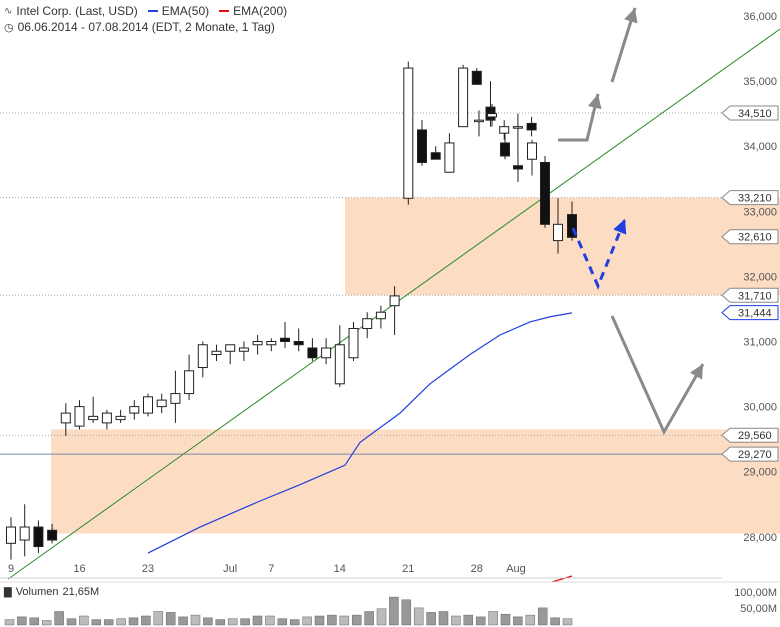 This screenshot has width=780, height=627. I want to click on ema50-legend-label: EMA(50), so click(185, 11).